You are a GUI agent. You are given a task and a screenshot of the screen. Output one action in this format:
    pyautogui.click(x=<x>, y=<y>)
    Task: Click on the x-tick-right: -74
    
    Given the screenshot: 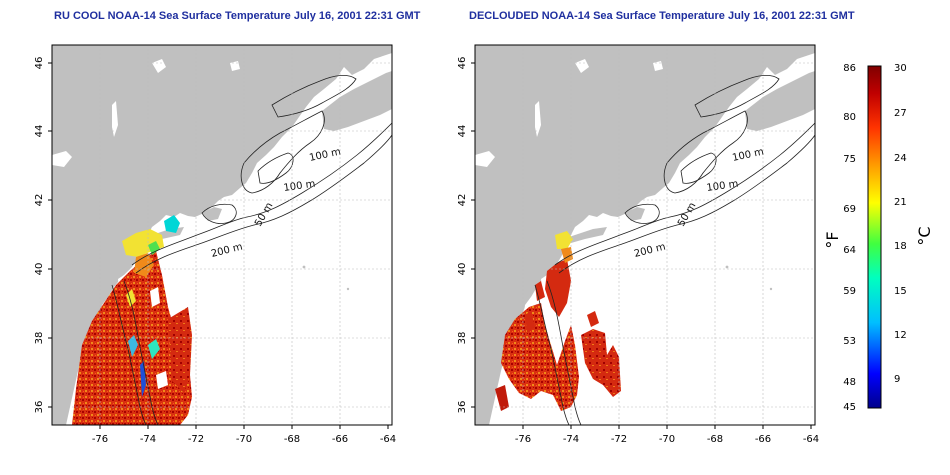 What is the action you would take?
    pyautogui.click(x=571, y=439)
    